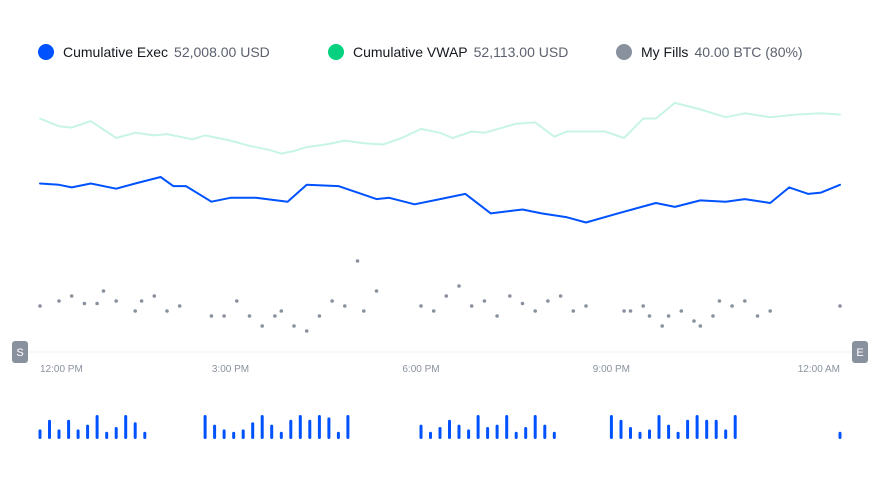 The width and height of the screenshot is (880, 480). What do you see at coordinates (440, 369) in the screenshot?
I see `x-axis-ticks: 12:00 PM 3:00 PM 6:00 PM 9:00 PM 12:00 AM` at bounding box center [440, 369].